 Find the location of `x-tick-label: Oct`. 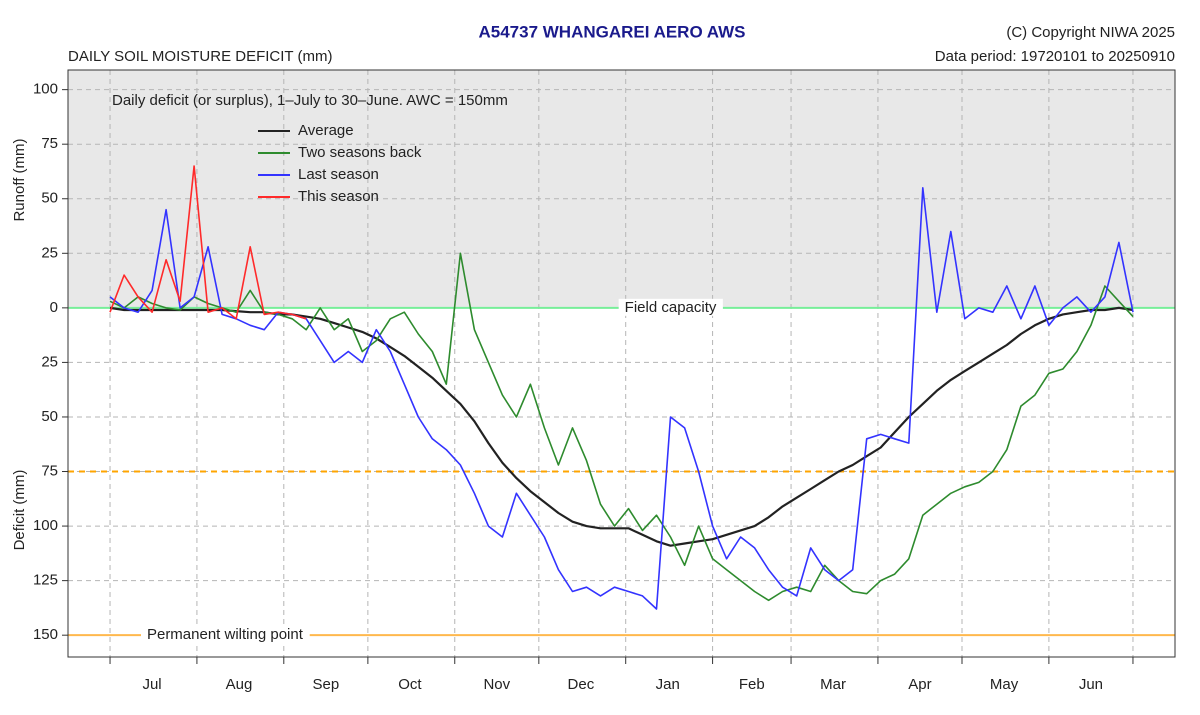

x-tick-label: Oct is located at coordinates (410, 684).